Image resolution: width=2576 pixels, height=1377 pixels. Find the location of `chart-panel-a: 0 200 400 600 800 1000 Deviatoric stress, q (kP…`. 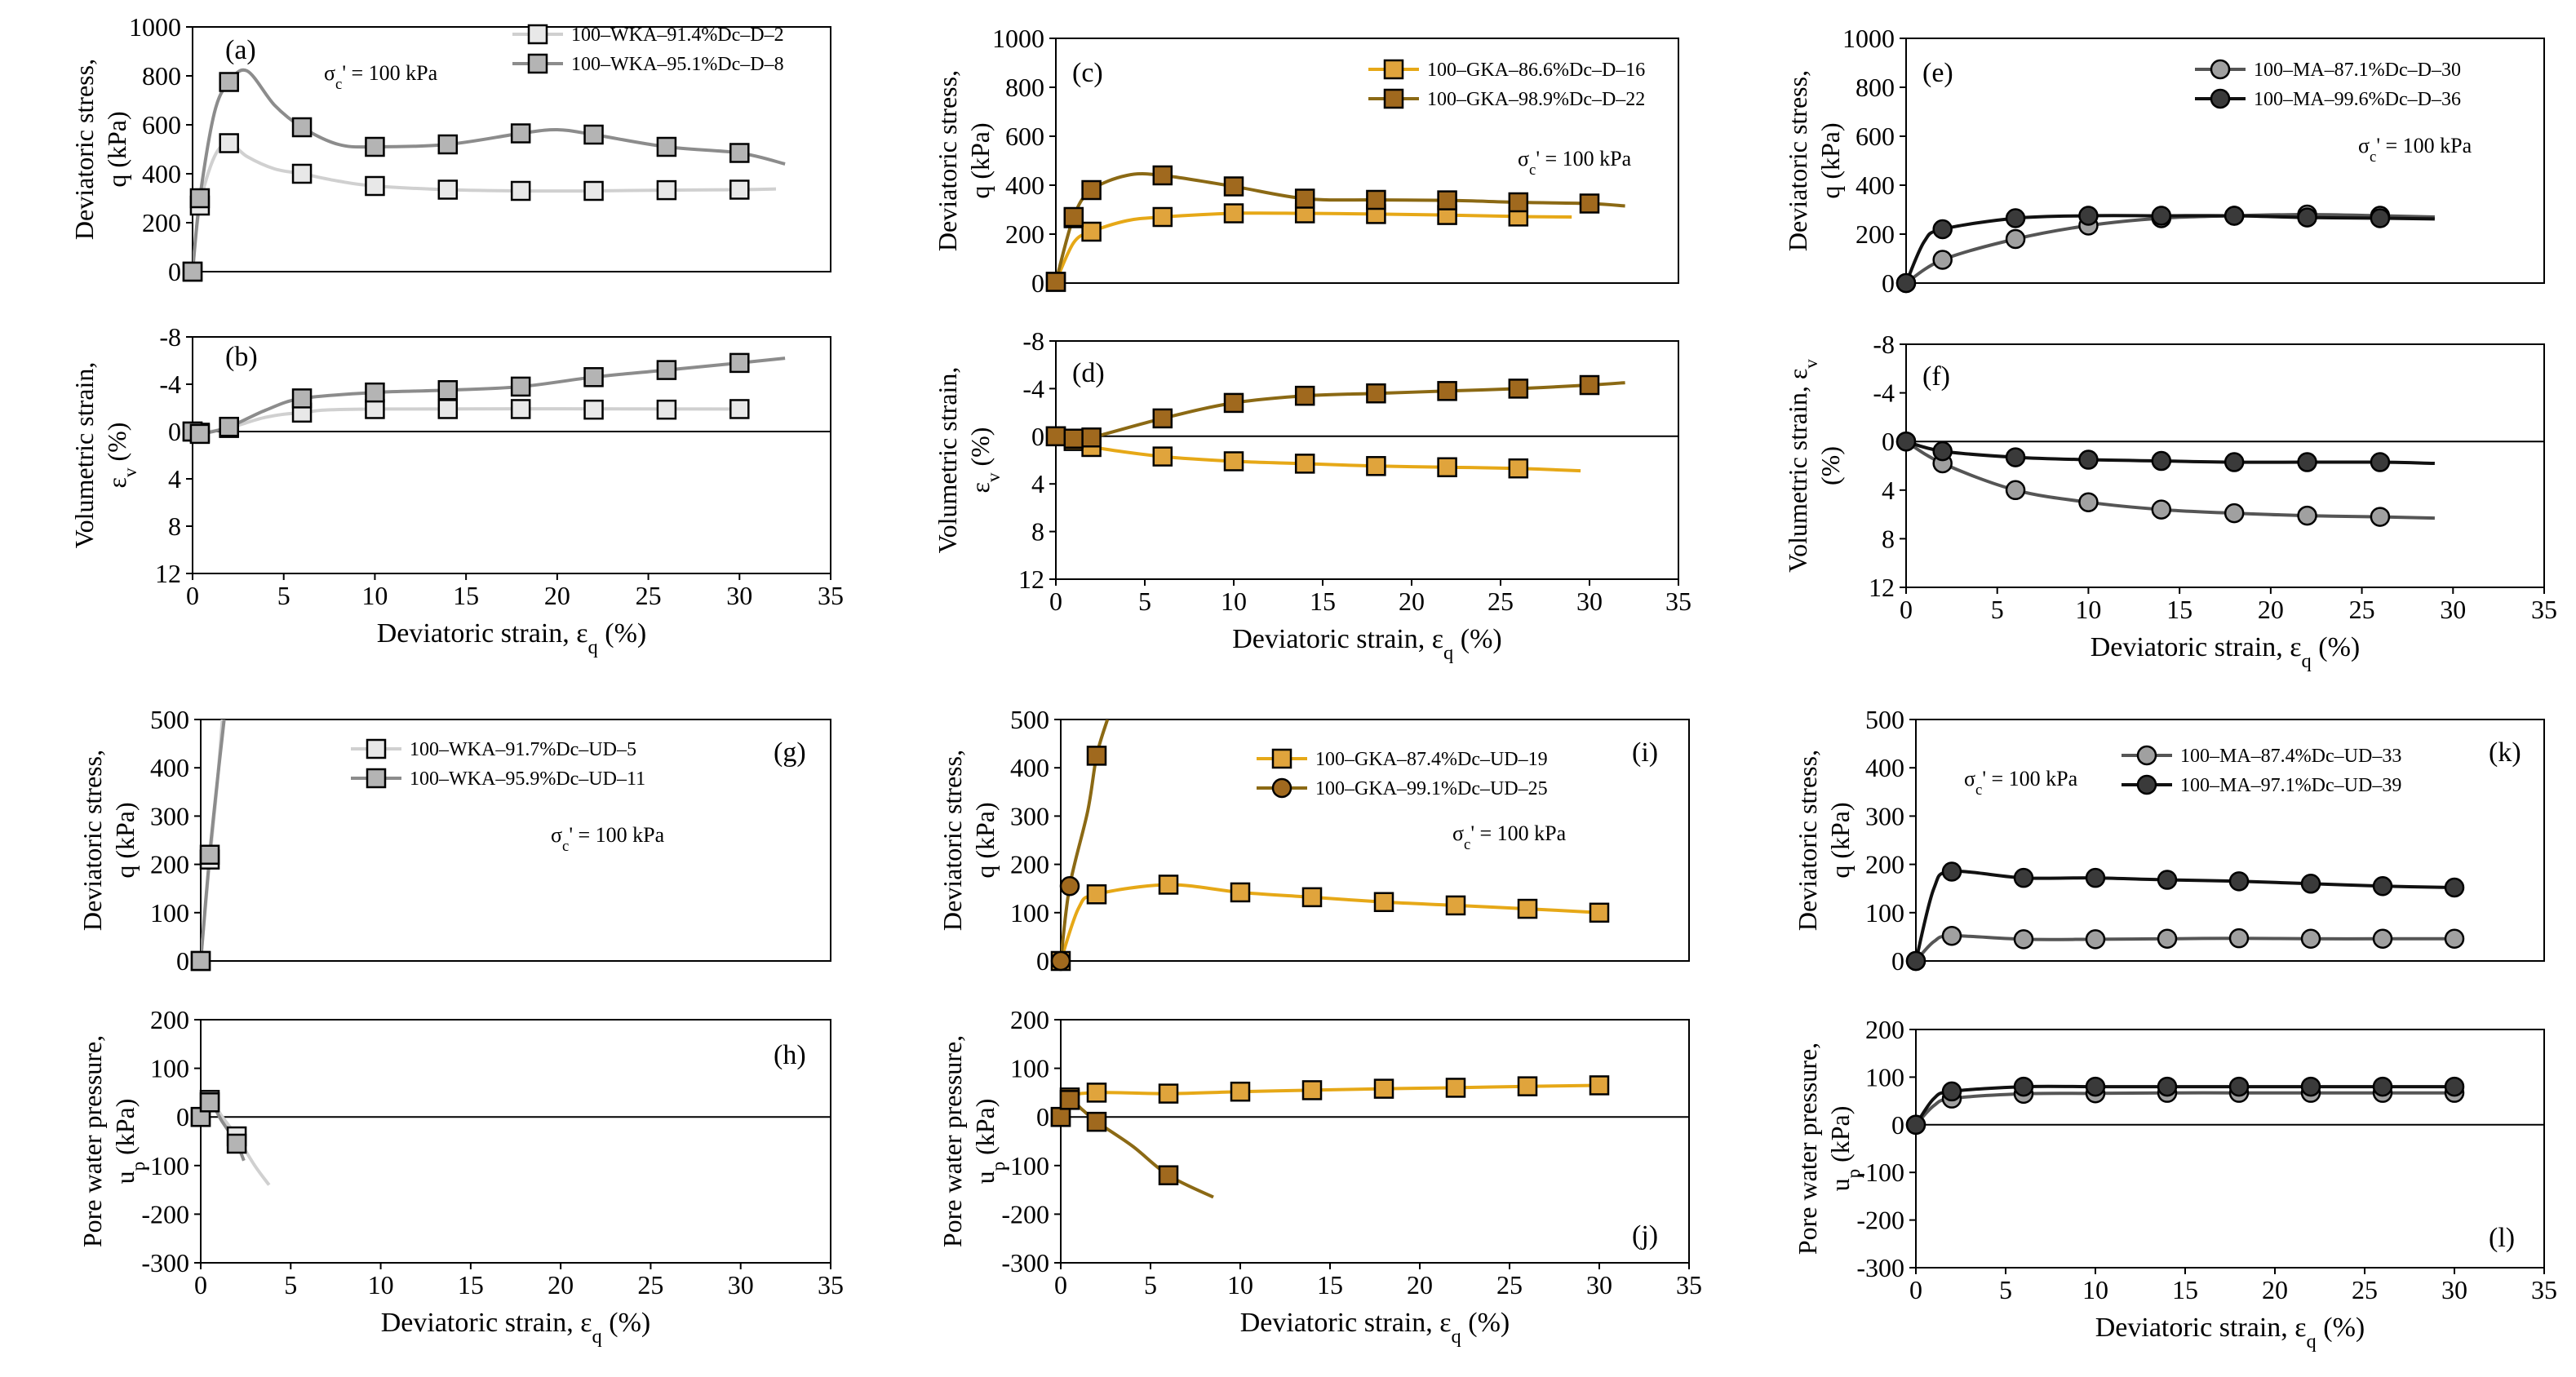

chart-panel-a: 0 200 400 600 800 1000 Deviatoric stress, q (kP… is located at coordinates (450, 149).